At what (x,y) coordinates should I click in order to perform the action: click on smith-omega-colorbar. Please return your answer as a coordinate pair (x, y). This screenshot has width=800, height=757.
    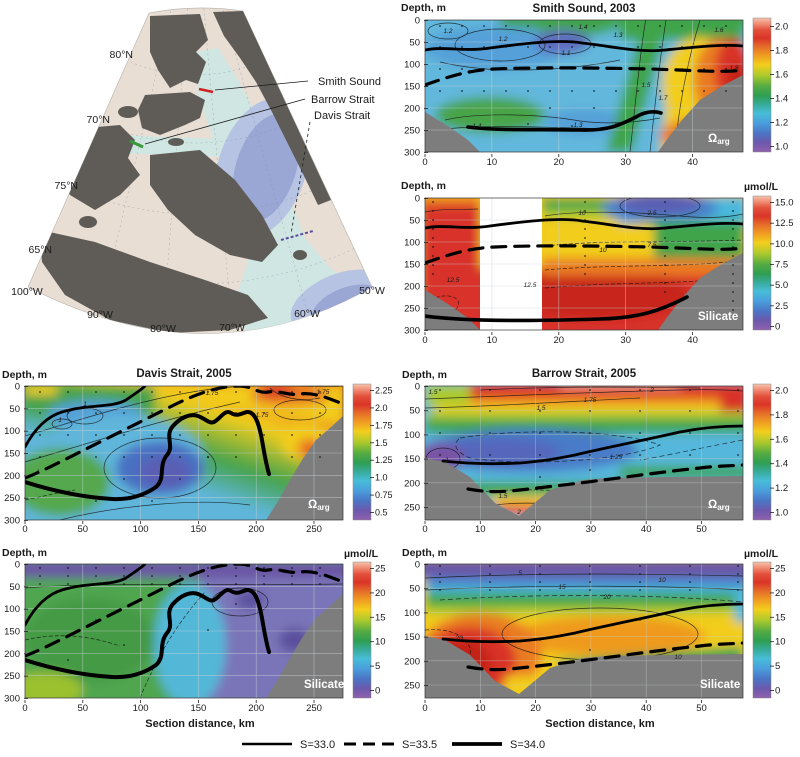
    Looking at the image, I should click on (762, 85).